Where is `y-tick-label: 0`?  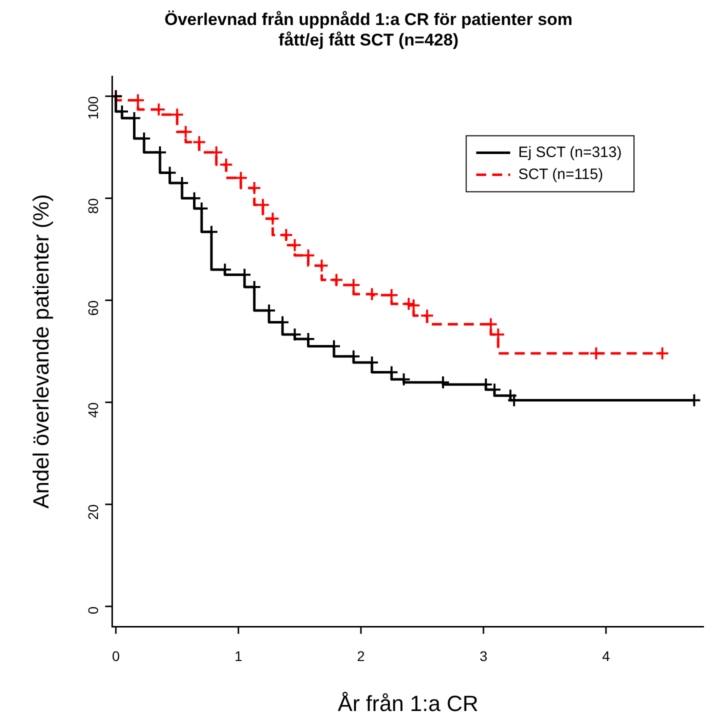 y-tick-label: 0 is located at coordinates (93, 610).